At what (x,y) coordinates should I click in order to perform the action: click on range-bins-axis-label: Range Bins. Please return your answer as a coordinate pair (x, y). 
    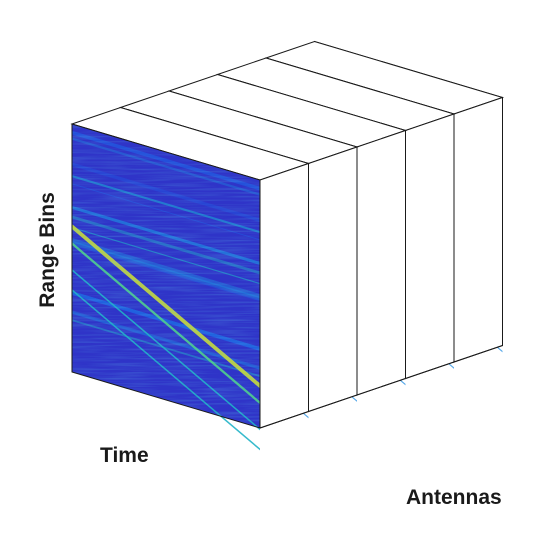
    Looking at the image, I should click on (47, 250).